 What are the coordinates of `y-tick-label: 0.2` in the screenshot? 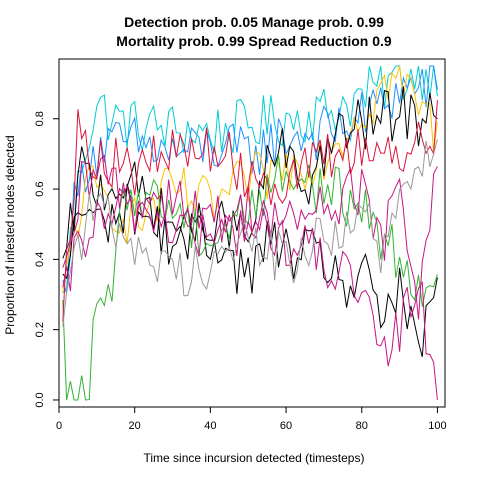 It's located at (40, 329).